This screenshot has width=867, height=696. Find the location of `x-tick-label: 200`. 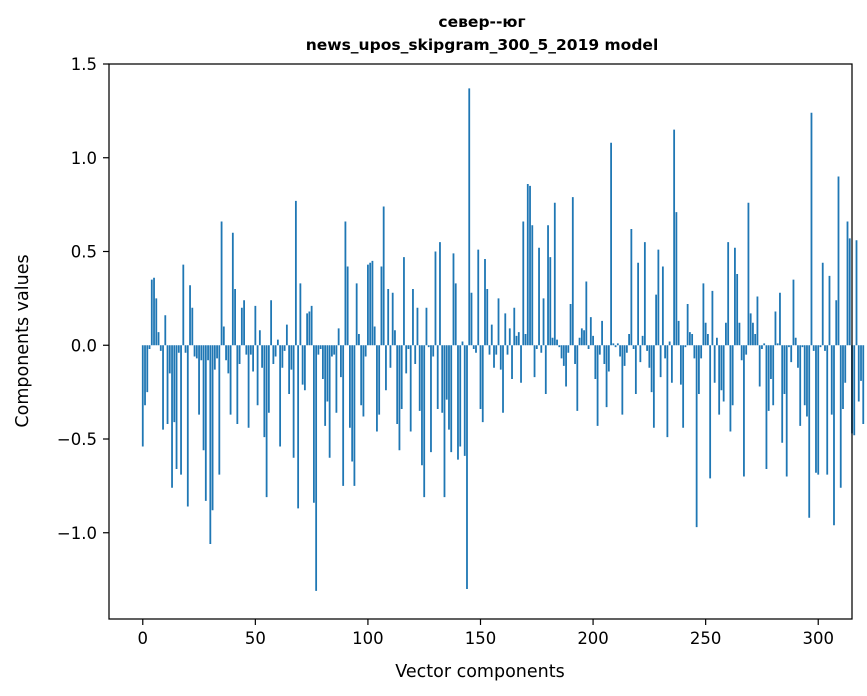

x-tick-label: 200 is located at coordinates (593, 638).